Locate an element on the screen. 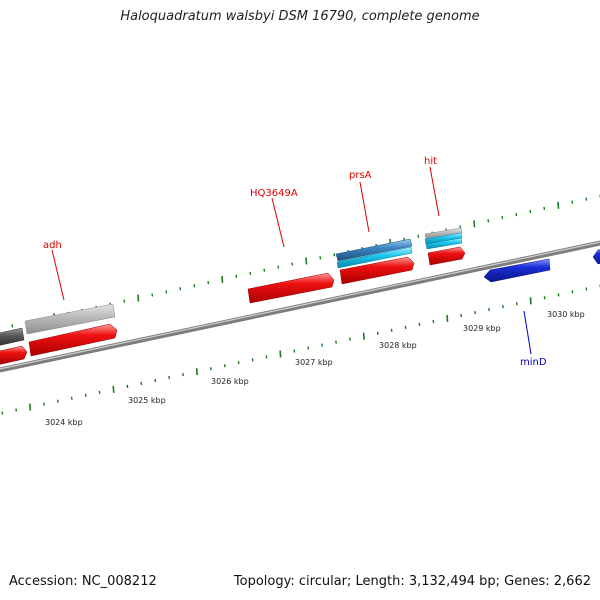 This screenshot has width=600, height=600. gene-arrow-adh-gray is located at coordinates (70, 319).